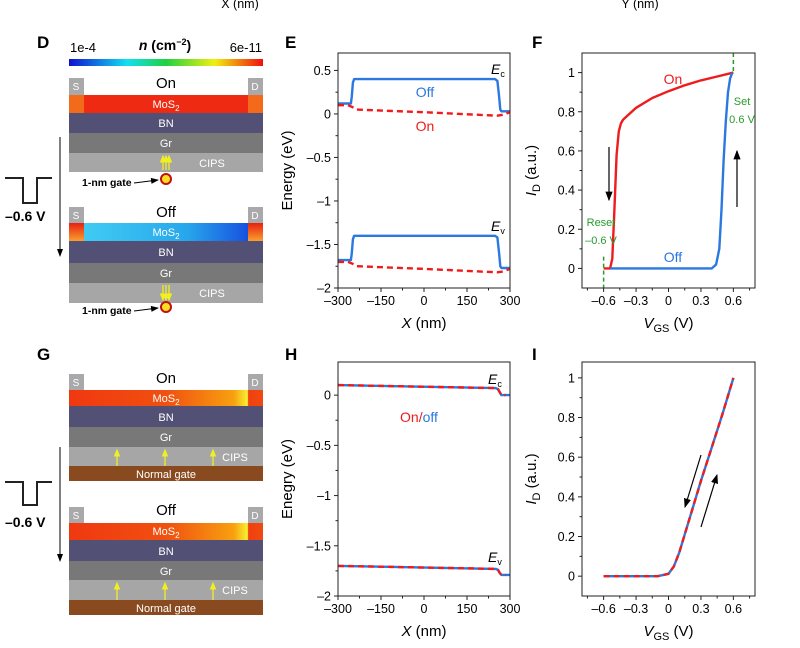 Image resolution: width=800 pixels, height=648 pixels. Describe the element at coordinates (693, 481) in the screenshot. I see `sweep-down-arrow` at that location.